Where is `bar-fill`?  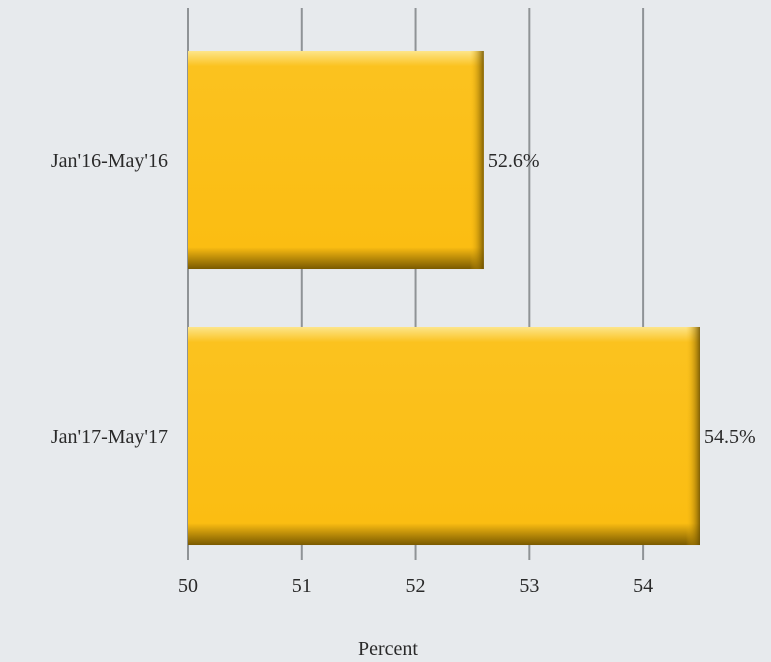
bar-fill is located at coordinates (336, 160).